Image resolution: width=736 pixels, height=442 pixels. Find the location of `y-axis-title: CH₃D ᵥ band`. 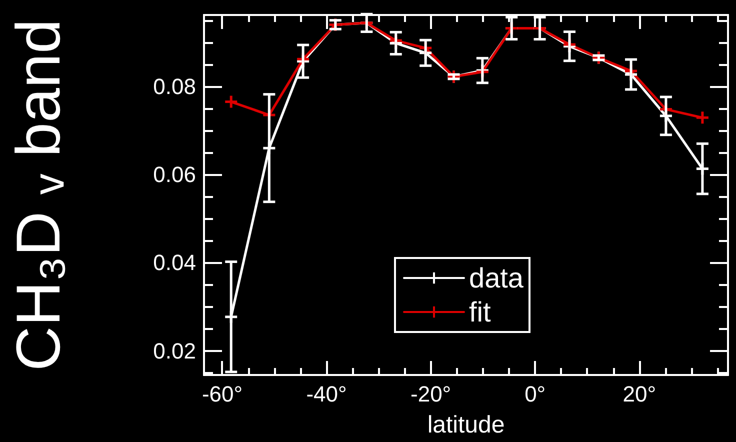

y-axis-title: CH₃D ᵥ band is located at coordinates (39, 195).